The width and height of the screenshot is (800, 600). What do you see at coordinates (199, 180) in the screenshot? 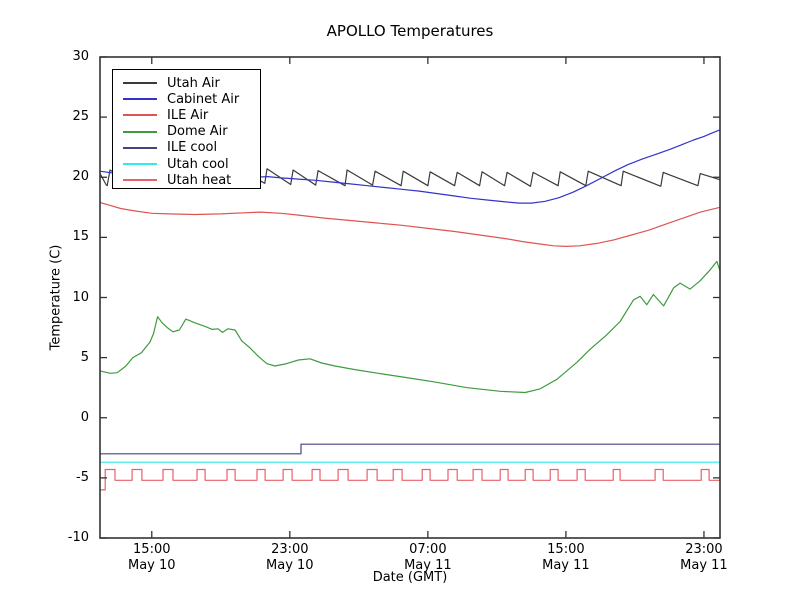
I see `legend-label: Utah heat` at bounding box center [199, 180].